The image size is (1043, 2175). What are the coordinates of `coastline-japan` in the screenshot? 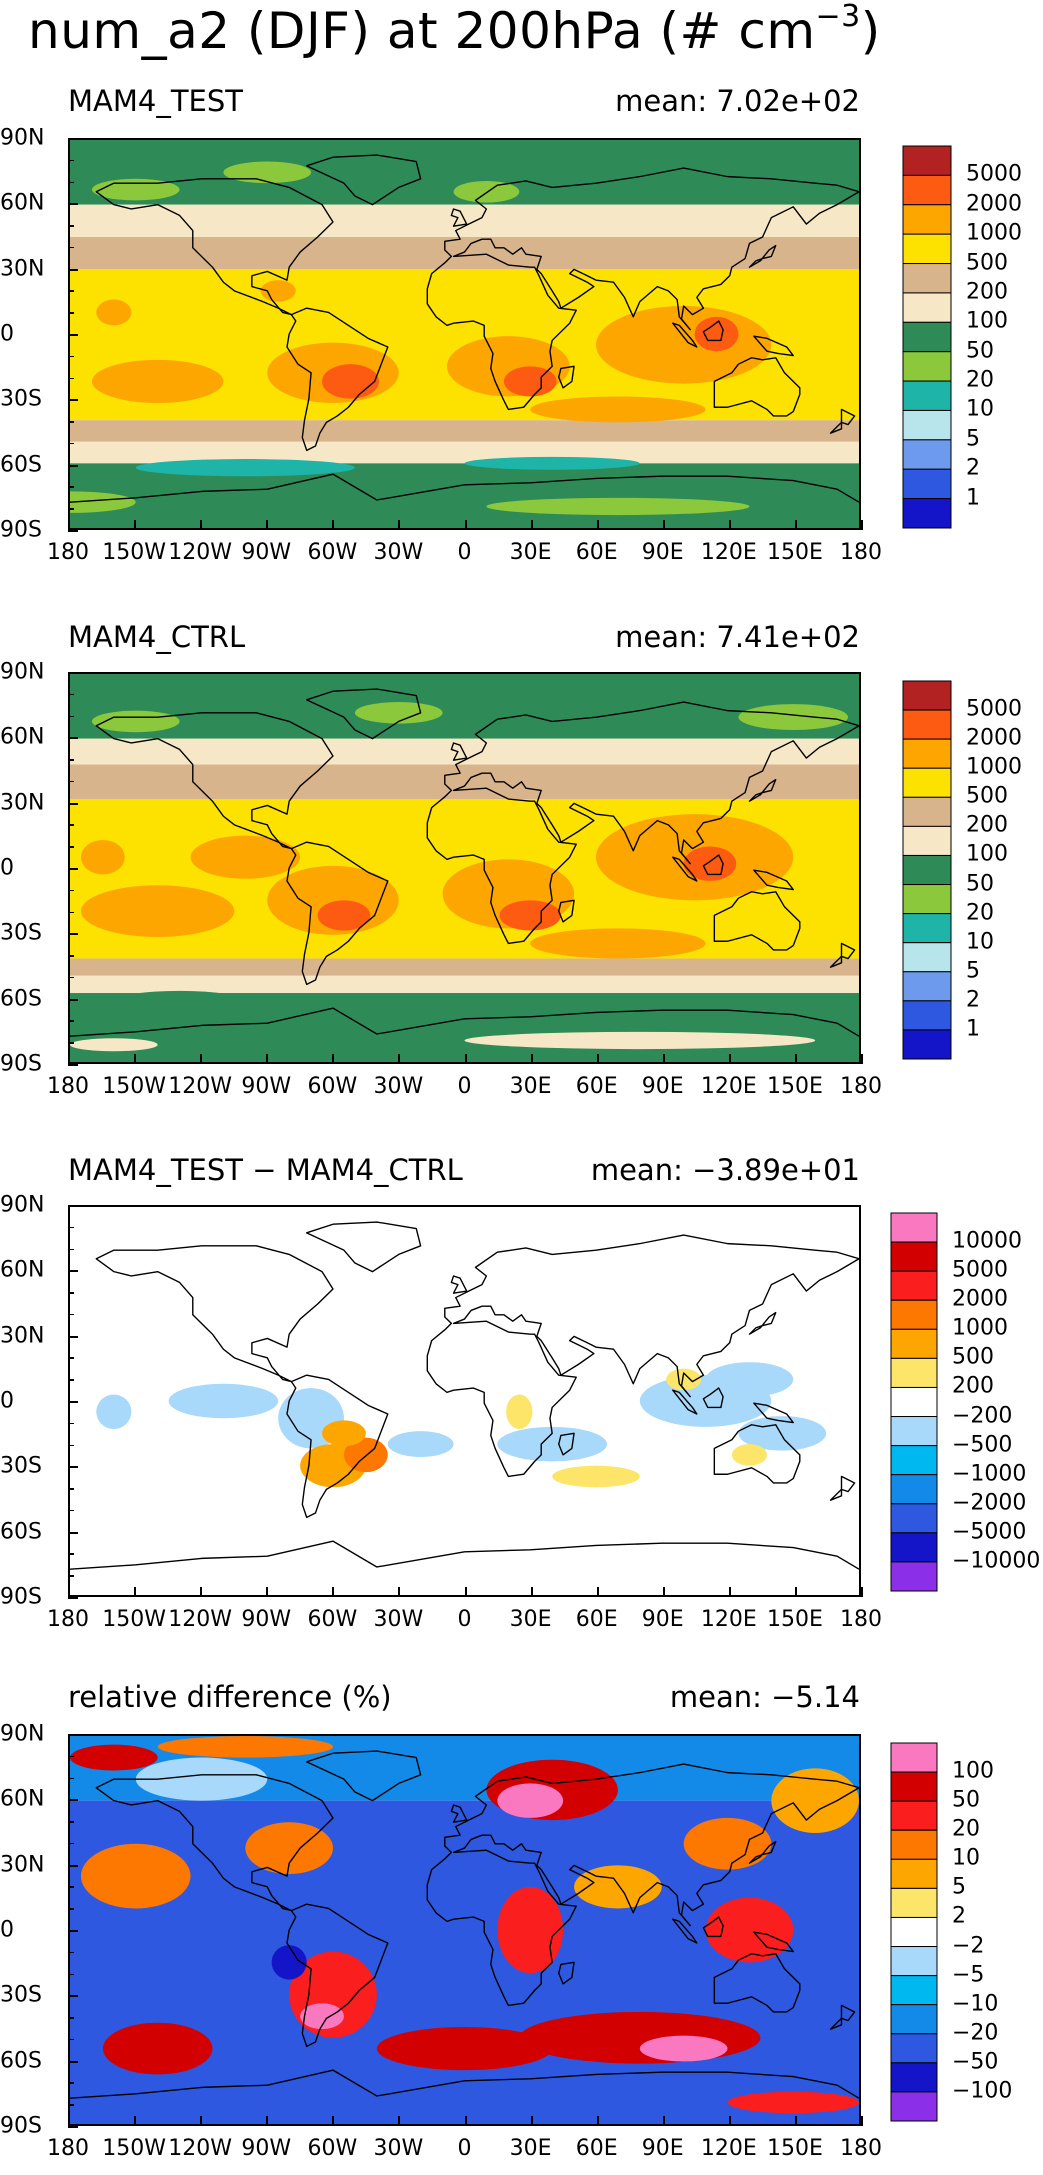 It's located at (762, 1323).